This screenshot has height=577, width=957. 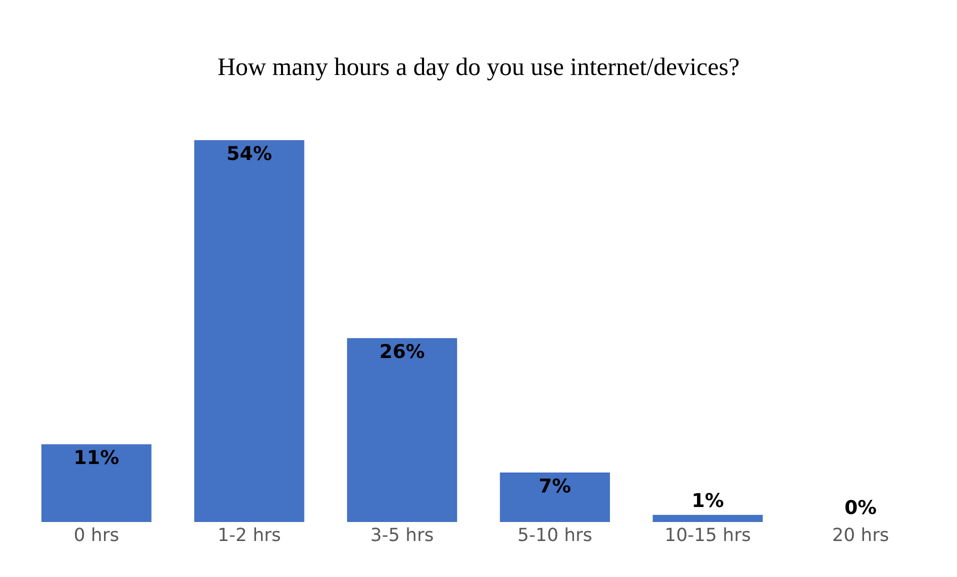 I want to click on data-label: 7%, so click(x=555, y=486).